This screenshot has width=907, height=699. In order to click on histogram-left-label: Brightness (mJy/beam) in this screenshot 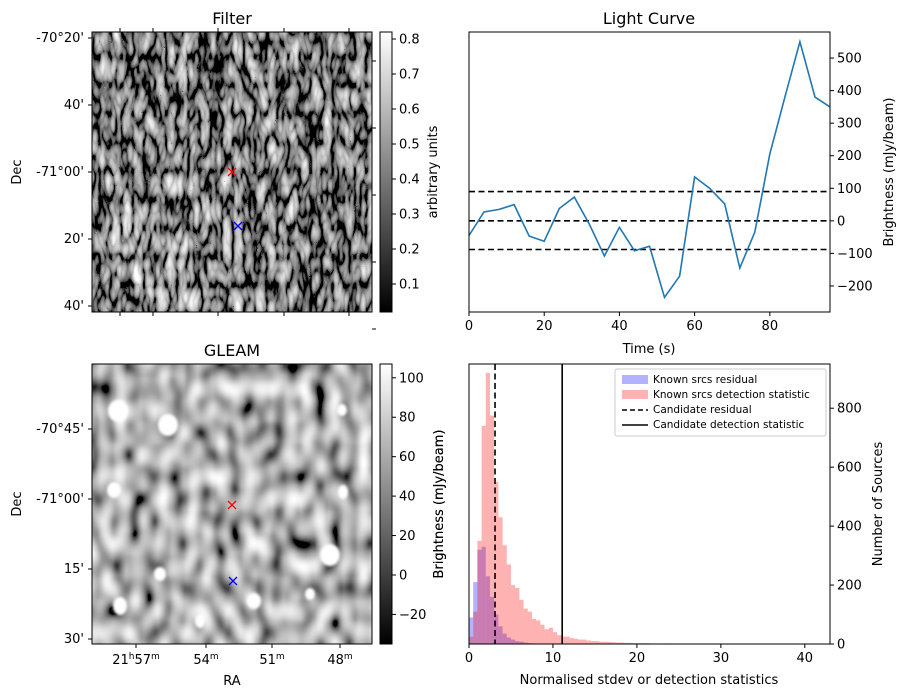, I will do `click(439, 504)`.